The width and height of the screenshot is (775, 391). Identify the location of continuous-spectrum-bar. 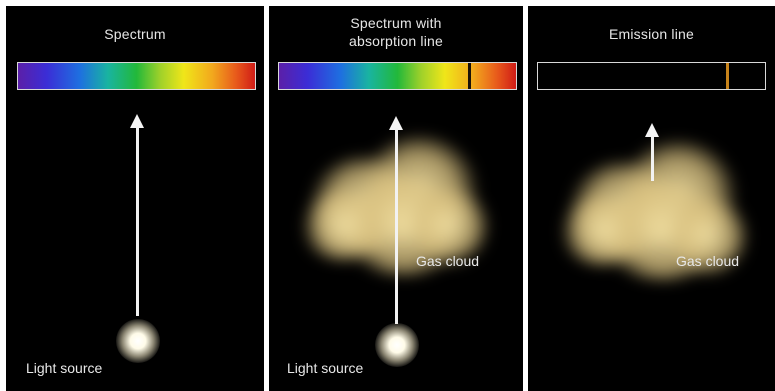
(136, 76).